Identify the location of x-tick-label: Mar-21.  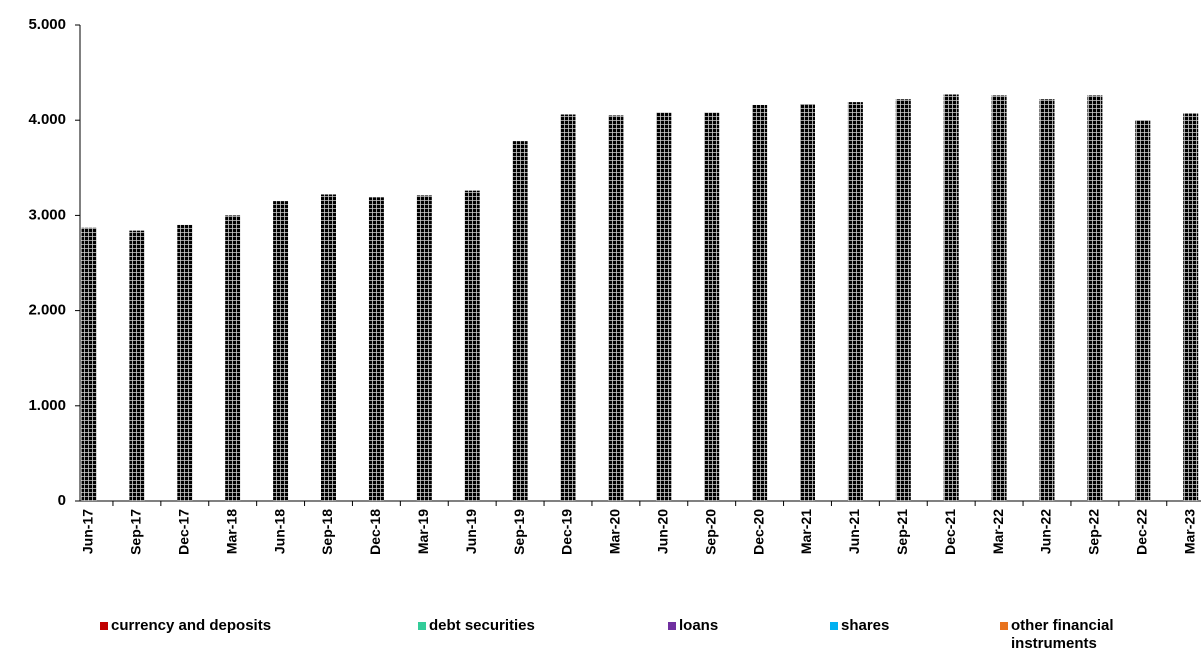
(806, 531).